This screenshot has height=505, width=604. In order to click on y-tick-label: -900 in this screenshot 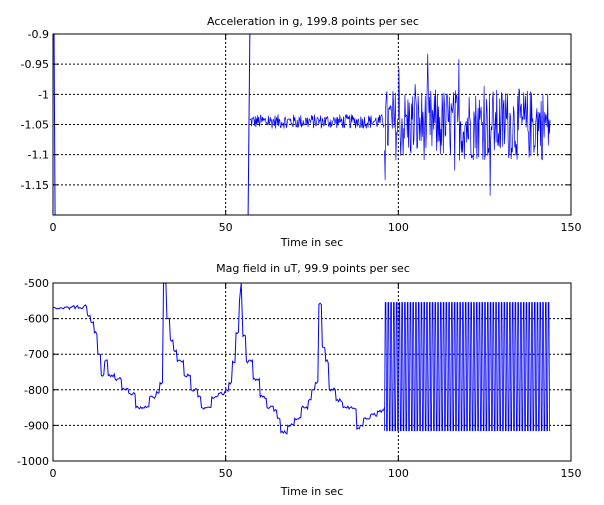, I will do `click(36, 425)`.